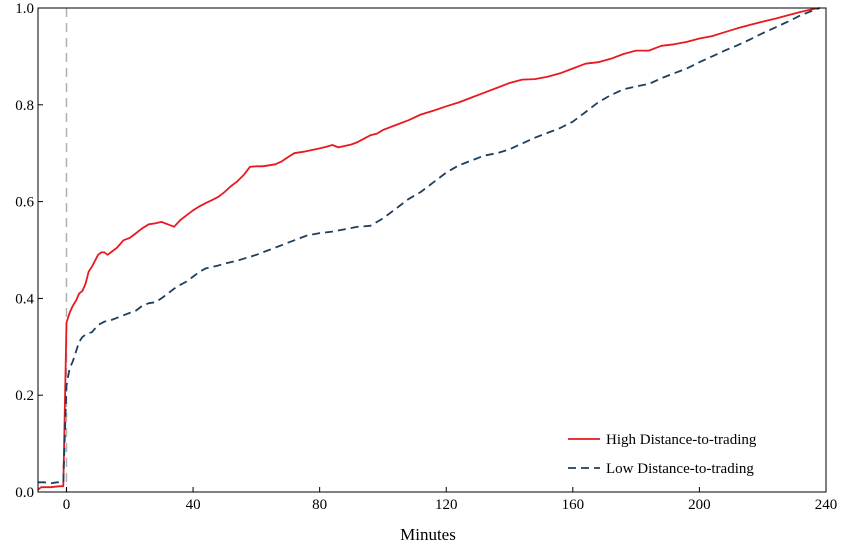  I want to click on x-tick-label: 40, so click(193, 505).